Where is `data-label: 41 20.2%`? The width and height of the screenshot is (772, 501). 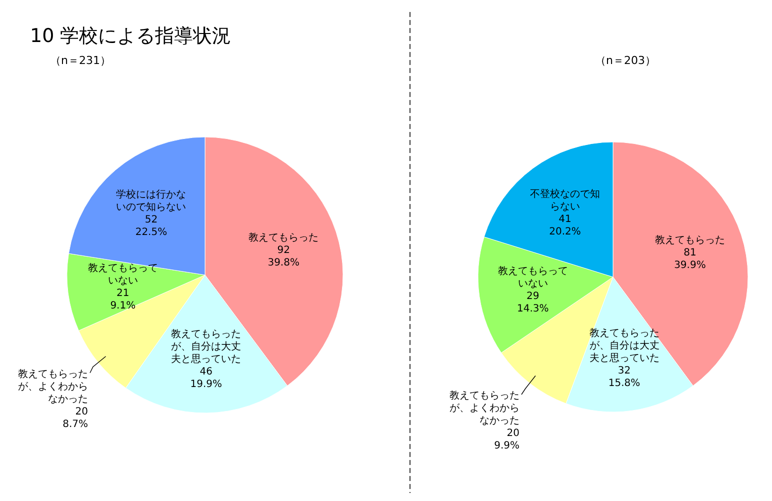
data-label: 41 20.2% is located at coordinates (565, 226).